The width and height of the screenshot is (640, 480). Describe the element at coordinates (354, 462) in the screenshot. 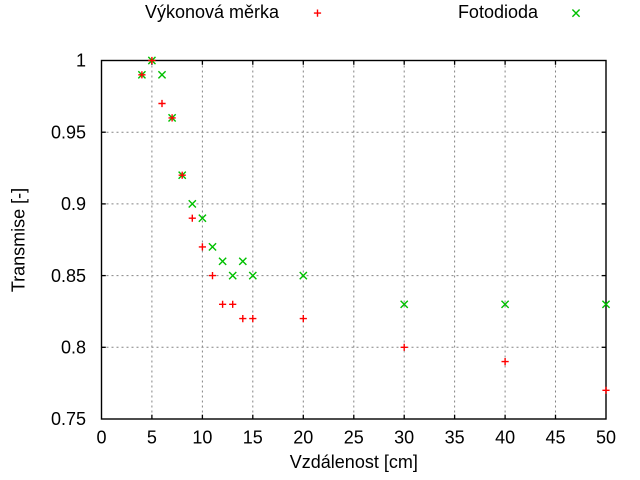

I see `svg-text: Vzdálenost [cm]` at that location.